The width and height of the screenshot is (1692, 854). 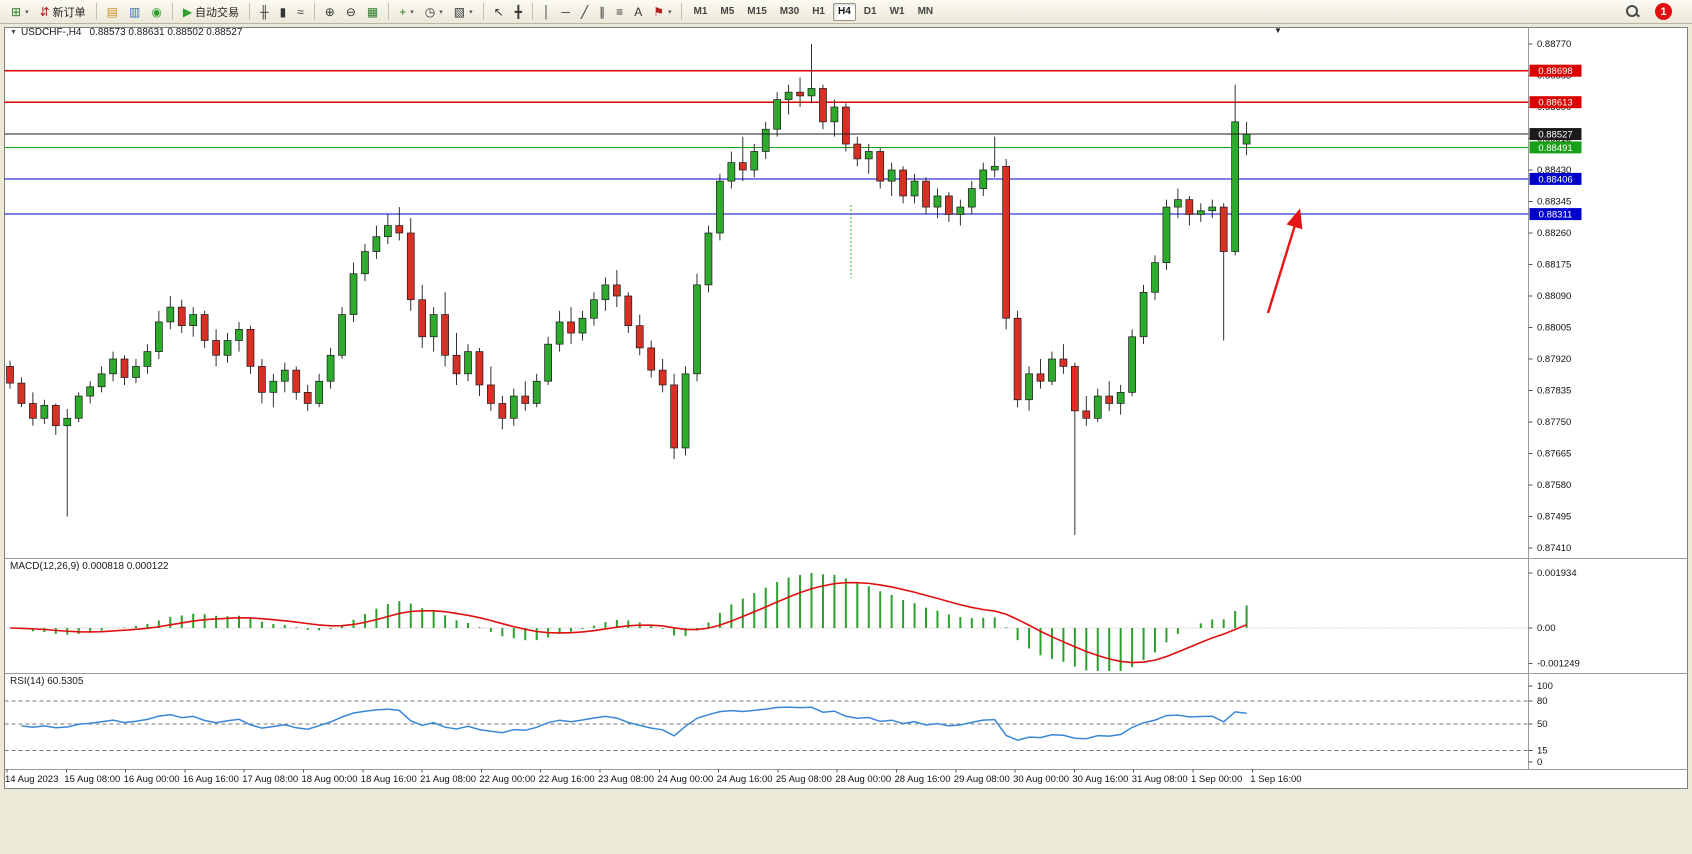 What do you see at coordinates (1555, 135) in the screenshot?
I see `current-price-label: 0.88527` at bounding box center [1555, 135].